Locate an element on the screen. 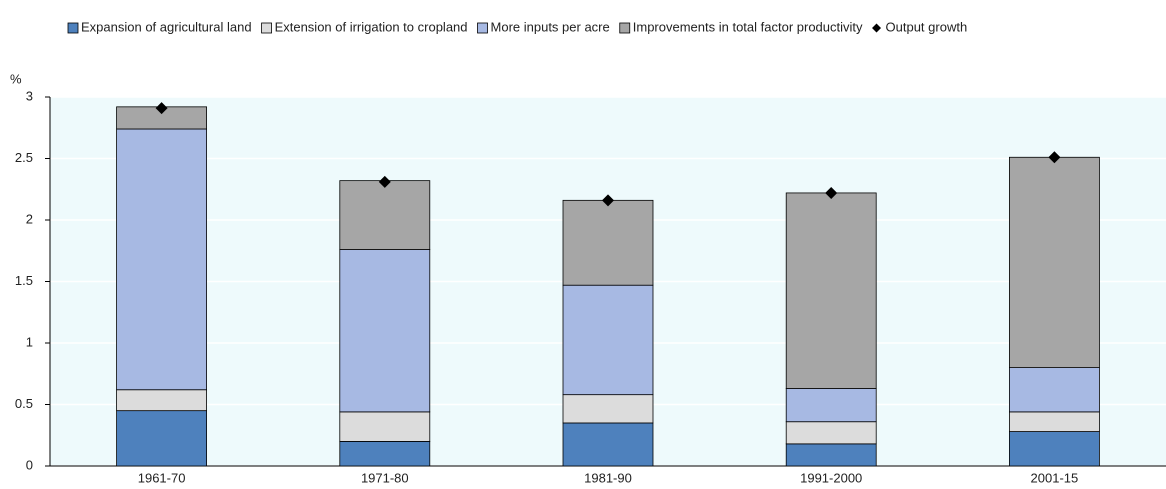 This screenshot has height=489, width=1166. y-unit-label: % is located at coordinates (16, 78).